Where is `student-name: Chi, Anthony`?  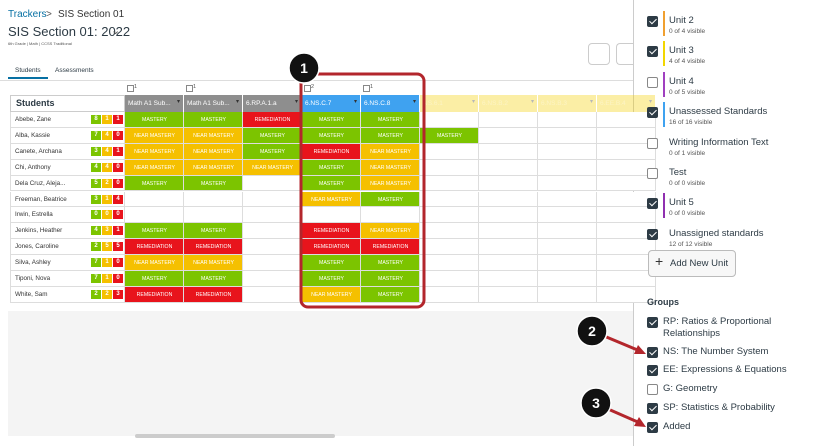 student-name: Chi, Anthony is located at coordinates (33, 167).